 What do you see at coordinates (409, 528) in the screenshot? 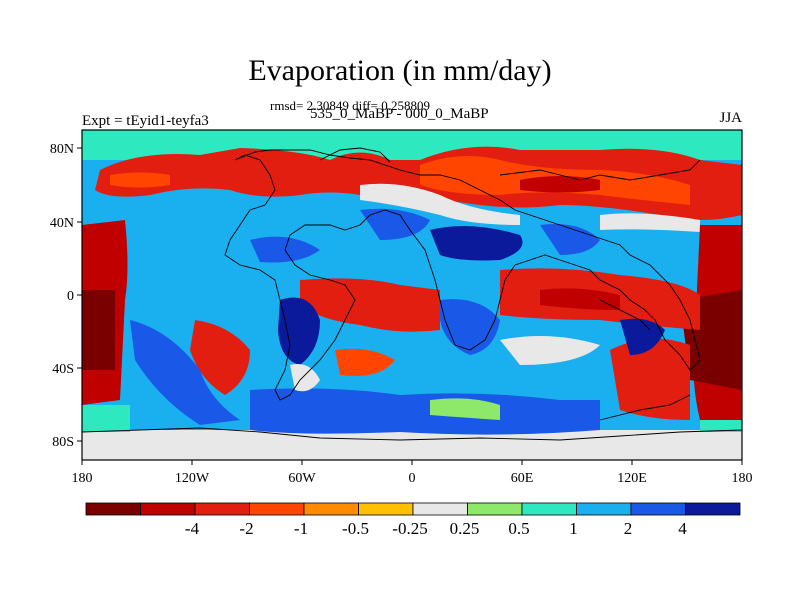
I see `colorbar-label: -0.25` at bounding box center [409, 528].